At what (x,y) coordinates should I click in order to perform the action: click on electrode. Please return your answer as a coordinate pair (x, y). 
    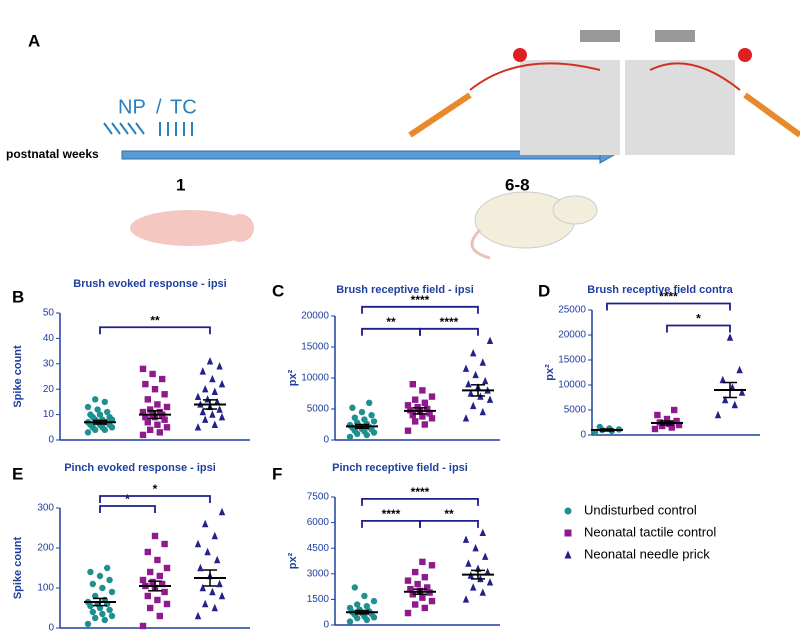
    Looking at the image, I should click on (675, 36).